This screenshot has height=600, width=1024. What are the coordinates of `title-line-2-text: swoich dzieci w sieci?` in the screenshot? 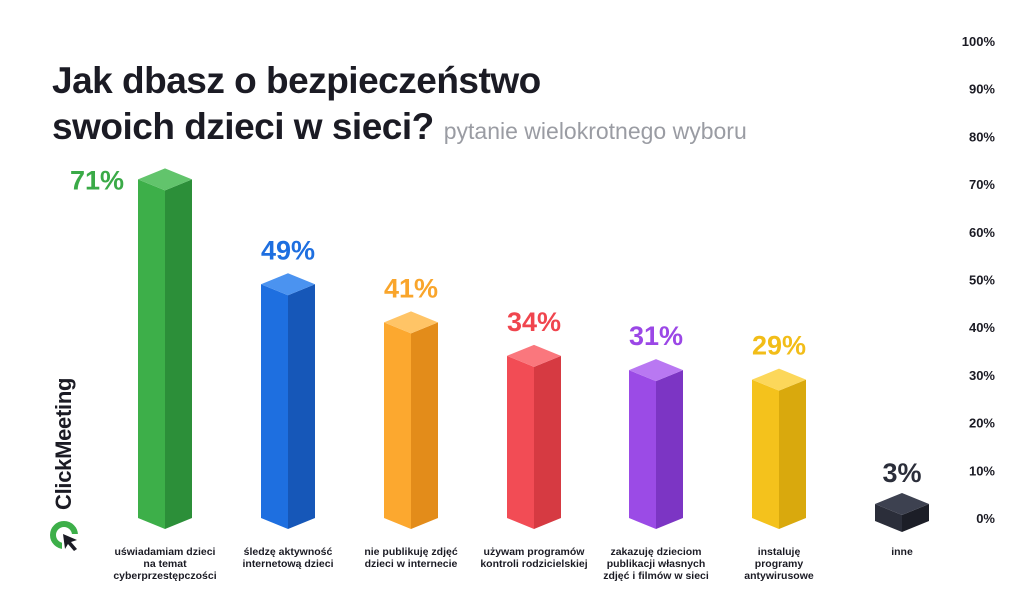 It's located at (243, 126).